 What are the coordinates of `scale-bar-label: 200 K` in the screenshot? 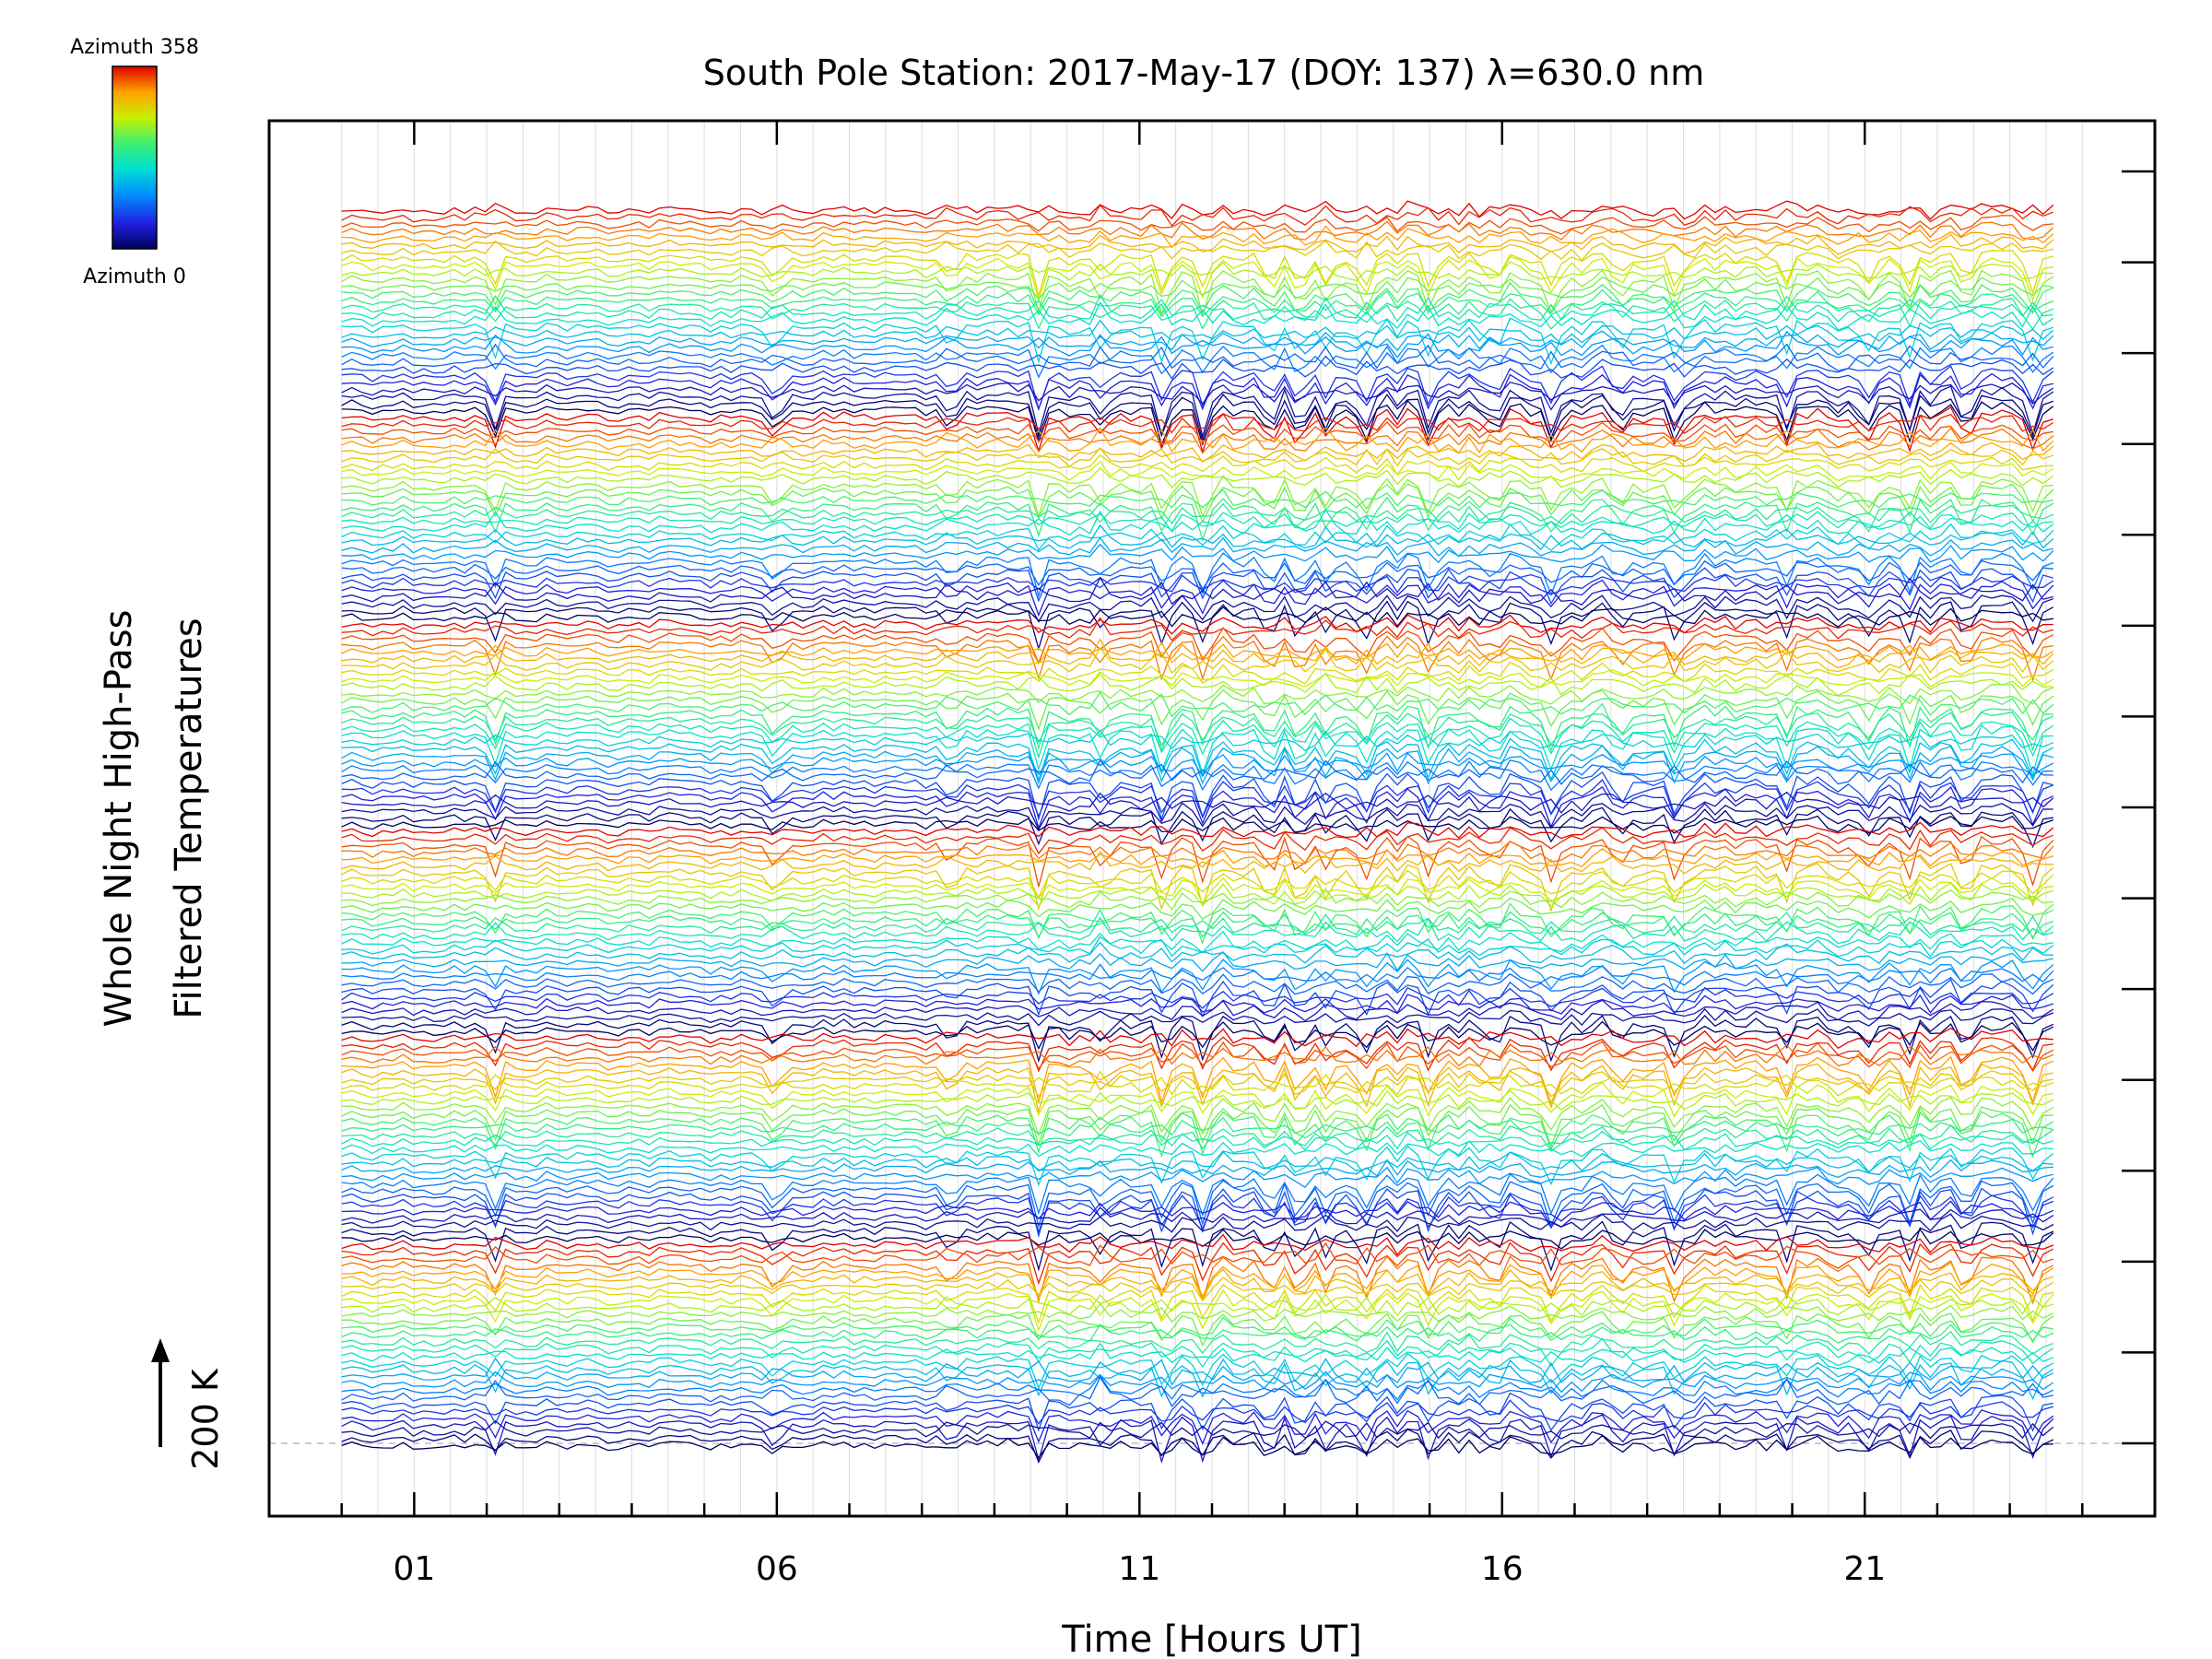 It's located at (205, 1419).